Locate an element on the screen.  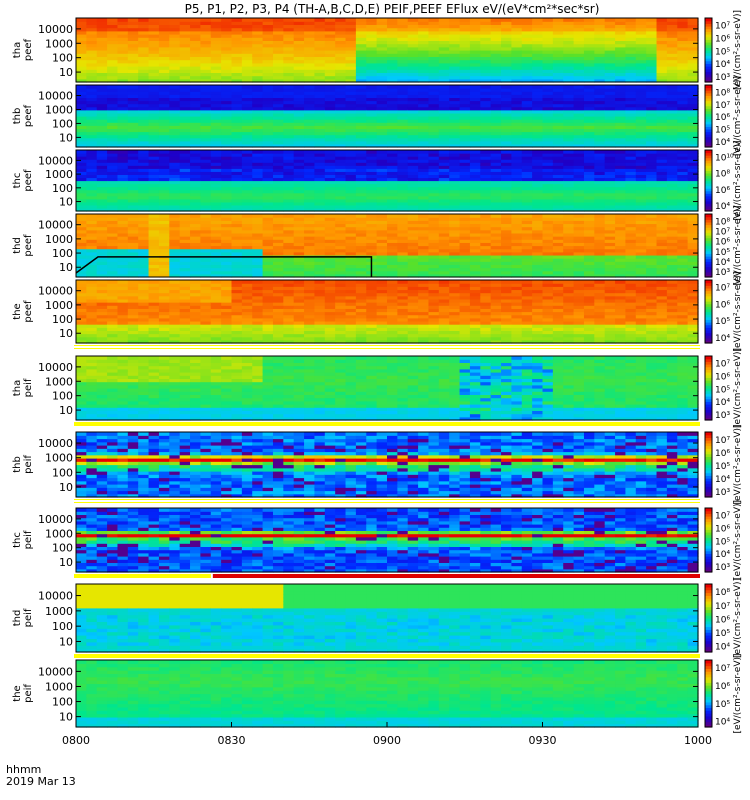
colorbar-tick-label: 10⁸ is located at coordinates (722, 223).